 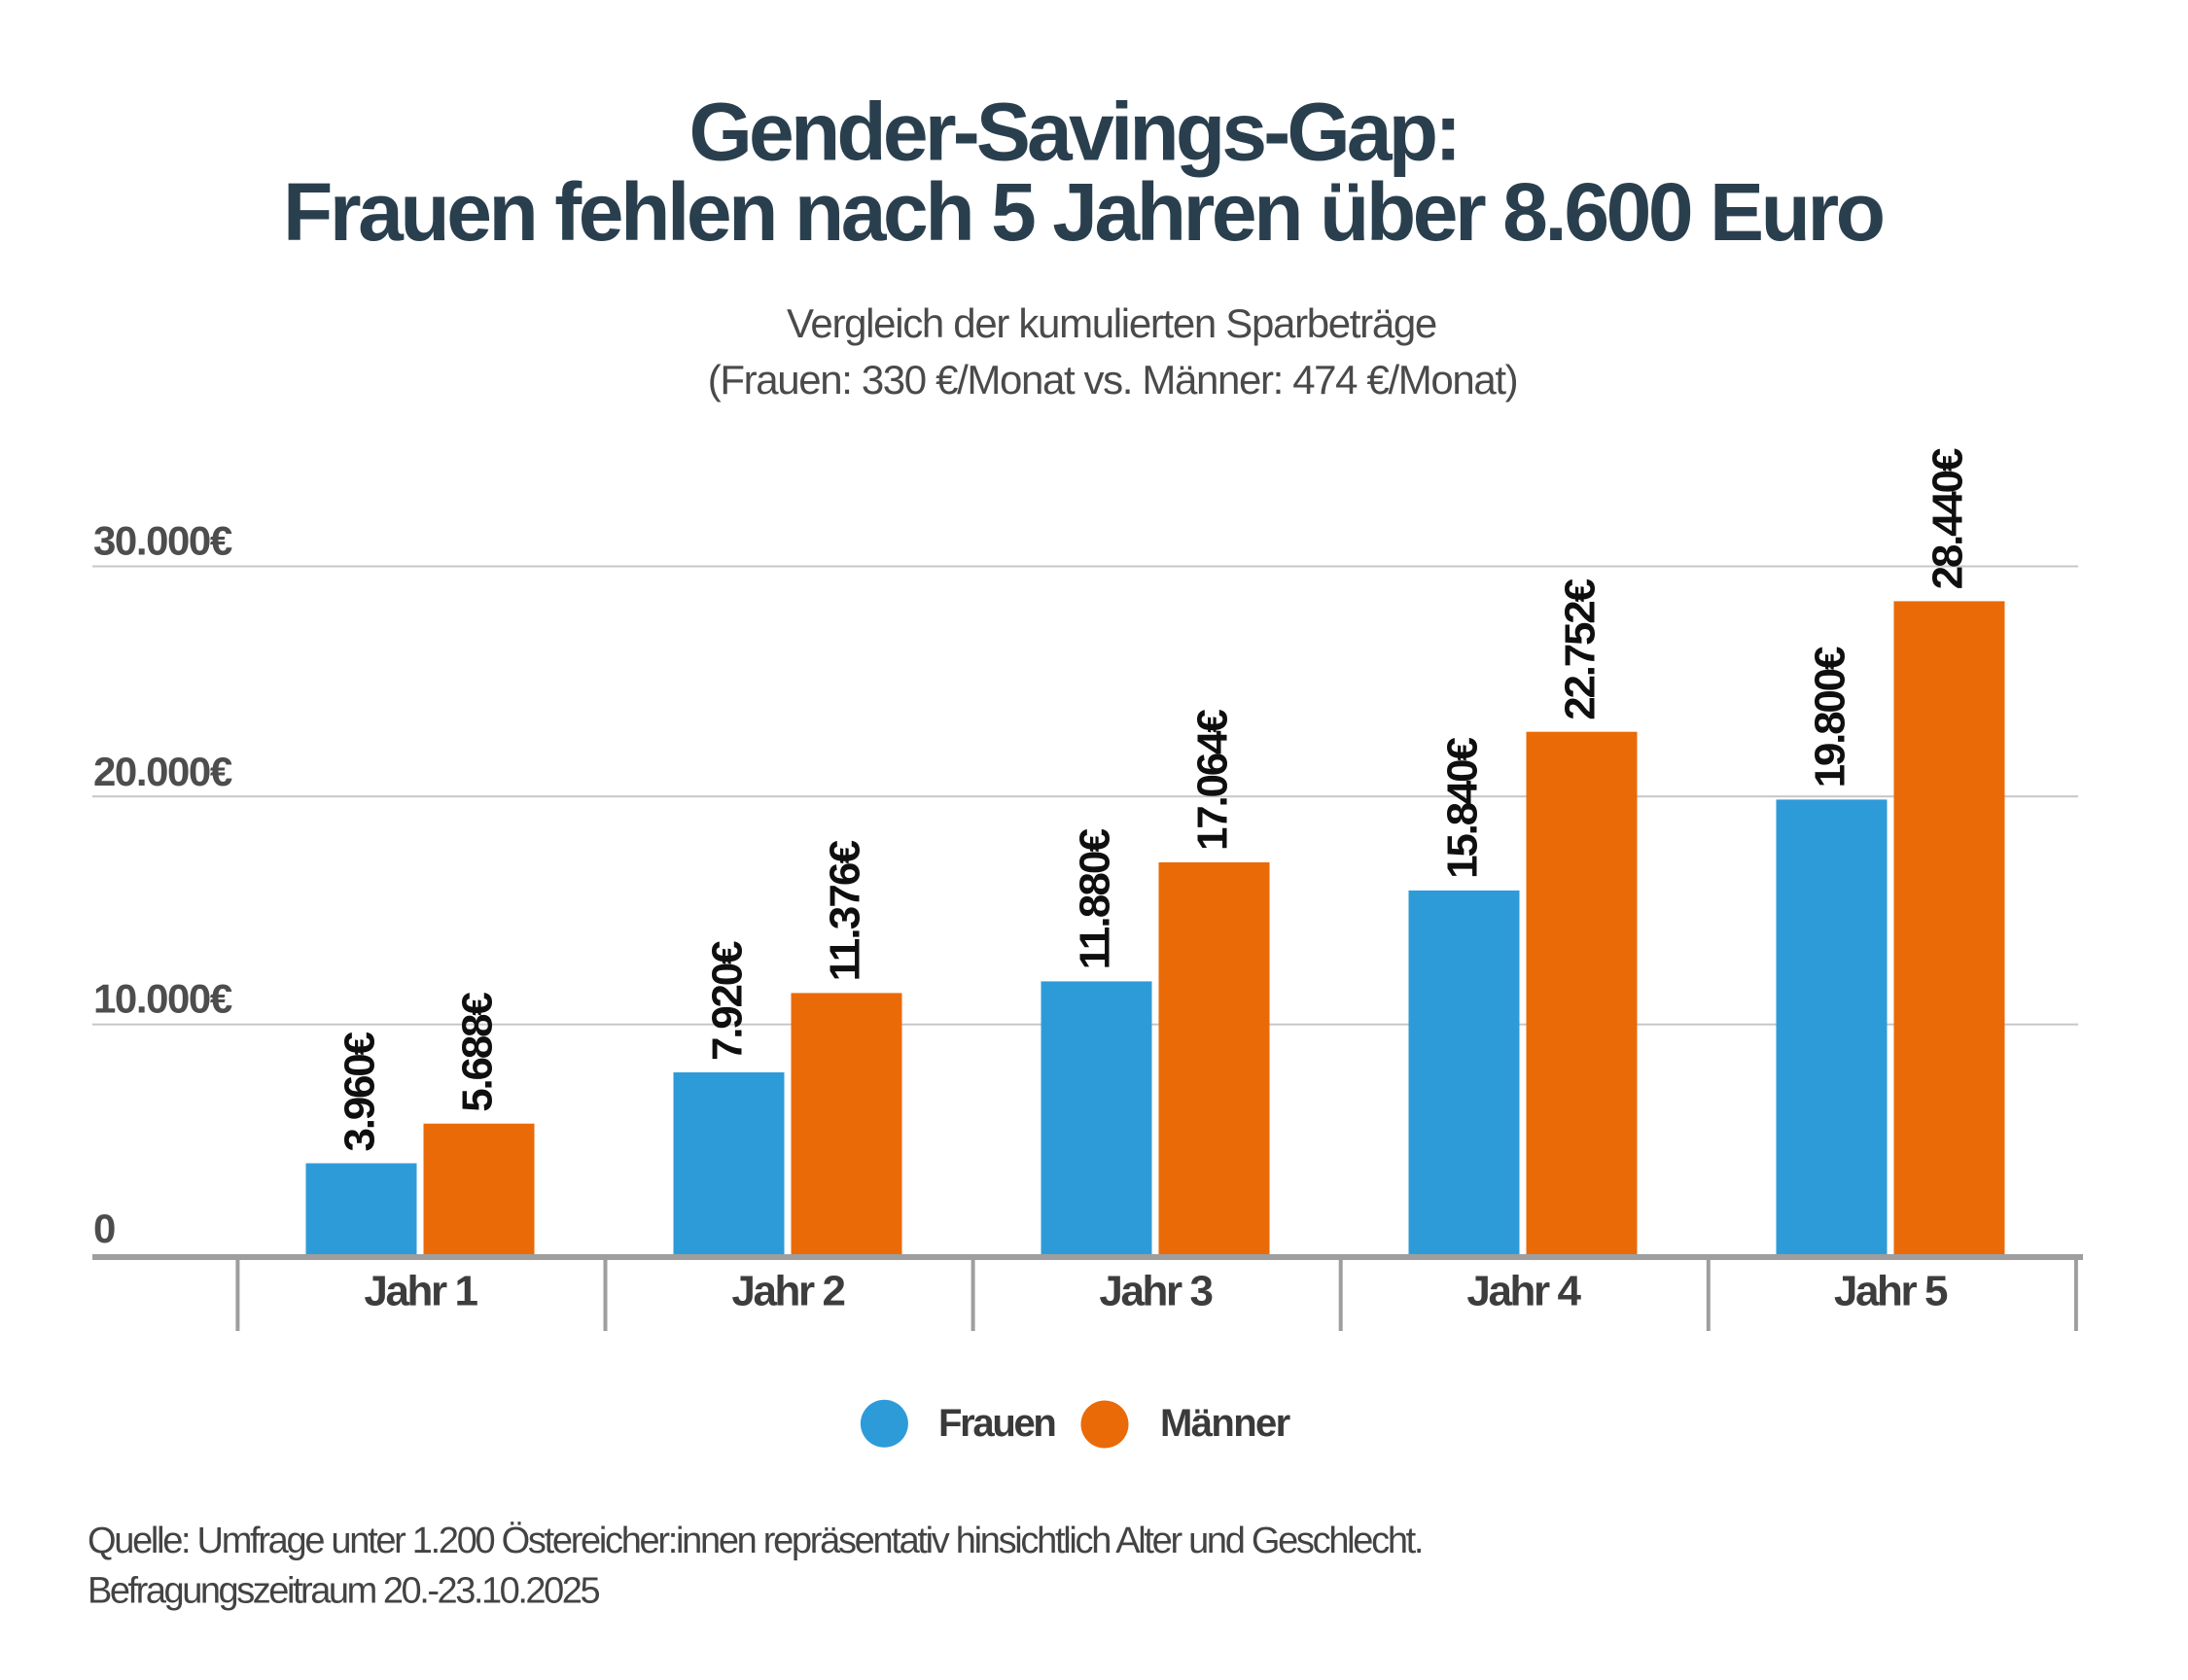 I want to click on svg-text: 7.920€, so click(x=728, y=1001).